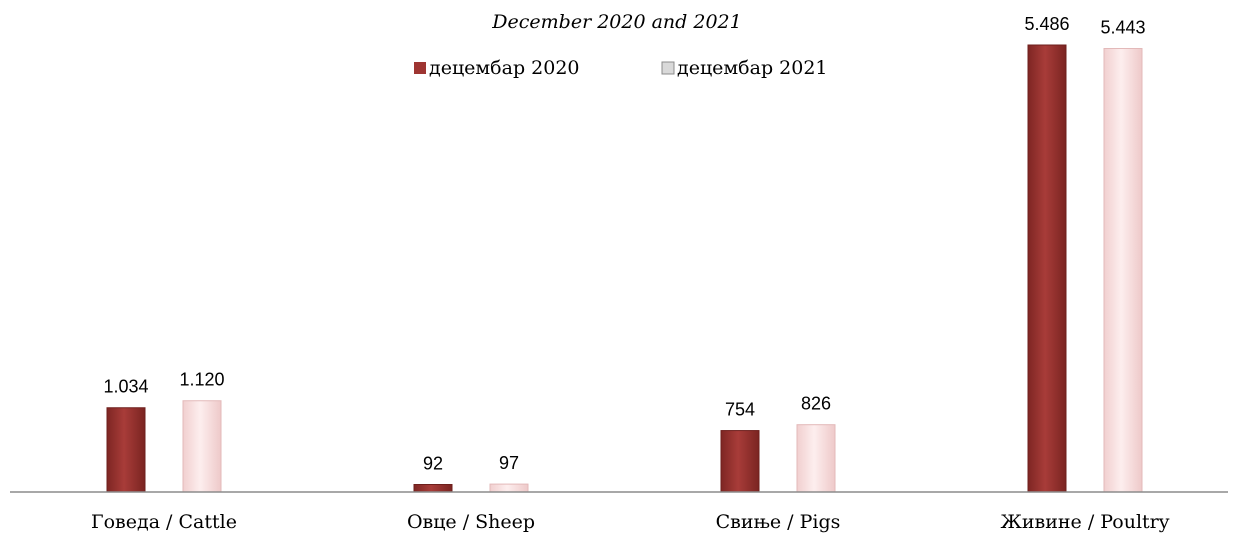  Describe the element at coordinates (201, 380) in the screenshot. I see `value-label-2021-0: 1.120` at that location.